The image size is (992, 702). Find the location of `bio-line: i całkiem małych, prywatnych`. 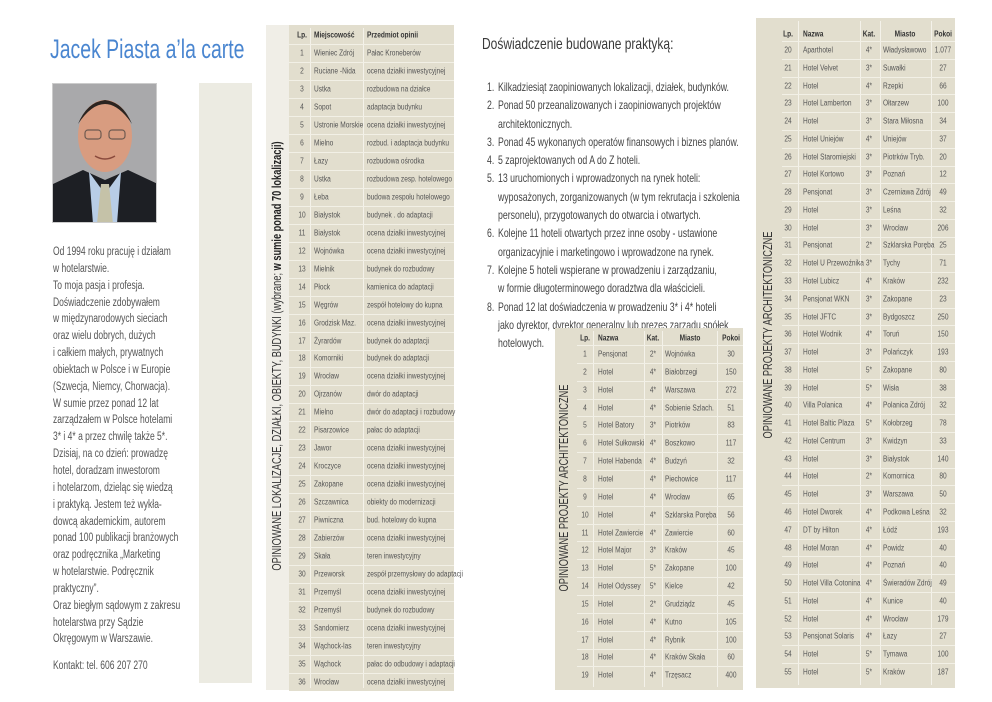

bio-line: i całkiem małych, prywatnych is located at coordinates (108, 353).